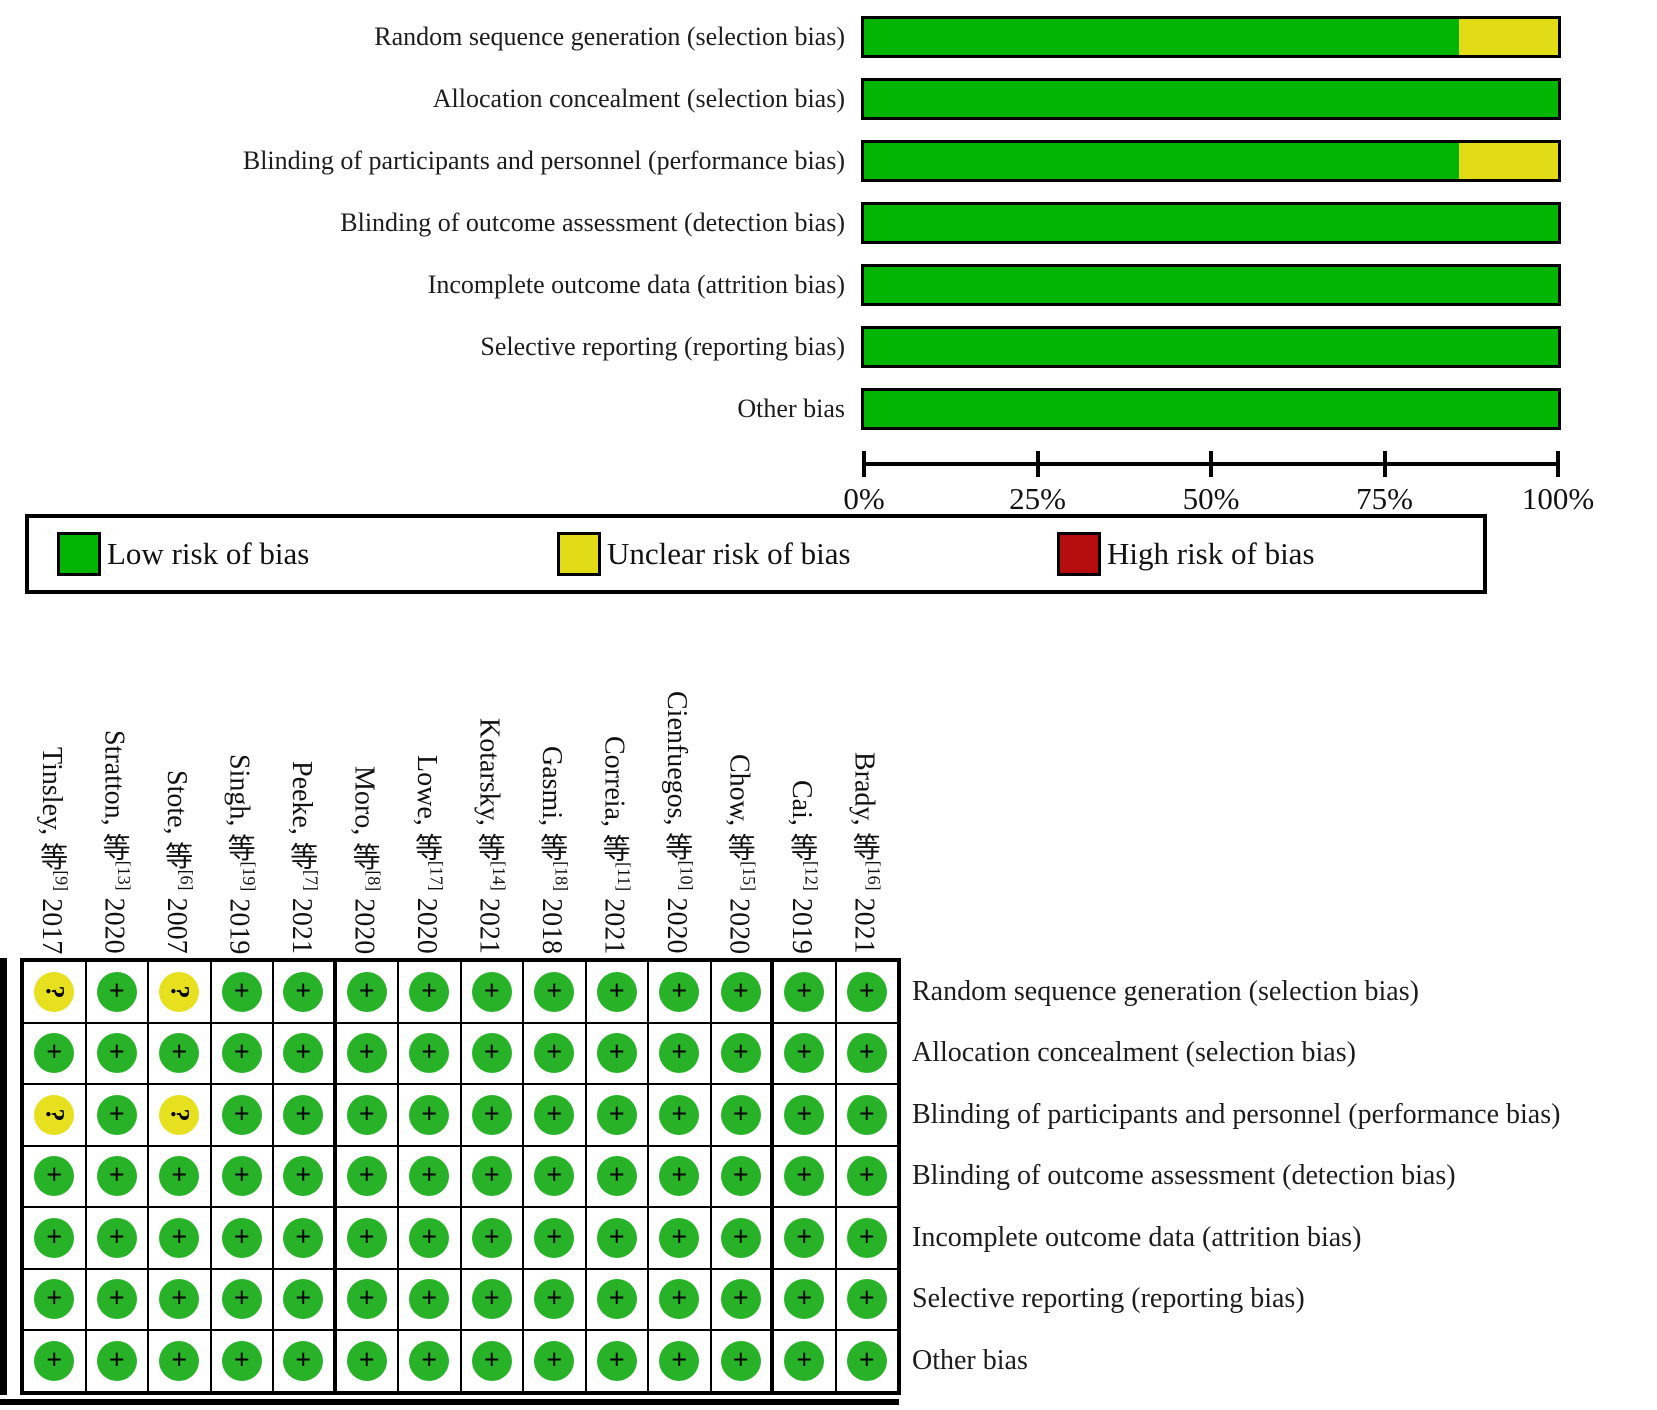 The image size is (1657, 1410). What do you see at coordinates (636, 284) in the screenshot?
I see `bar-label: Incomplete outcome data (attrition bias)` at bounding box center [636, 284].